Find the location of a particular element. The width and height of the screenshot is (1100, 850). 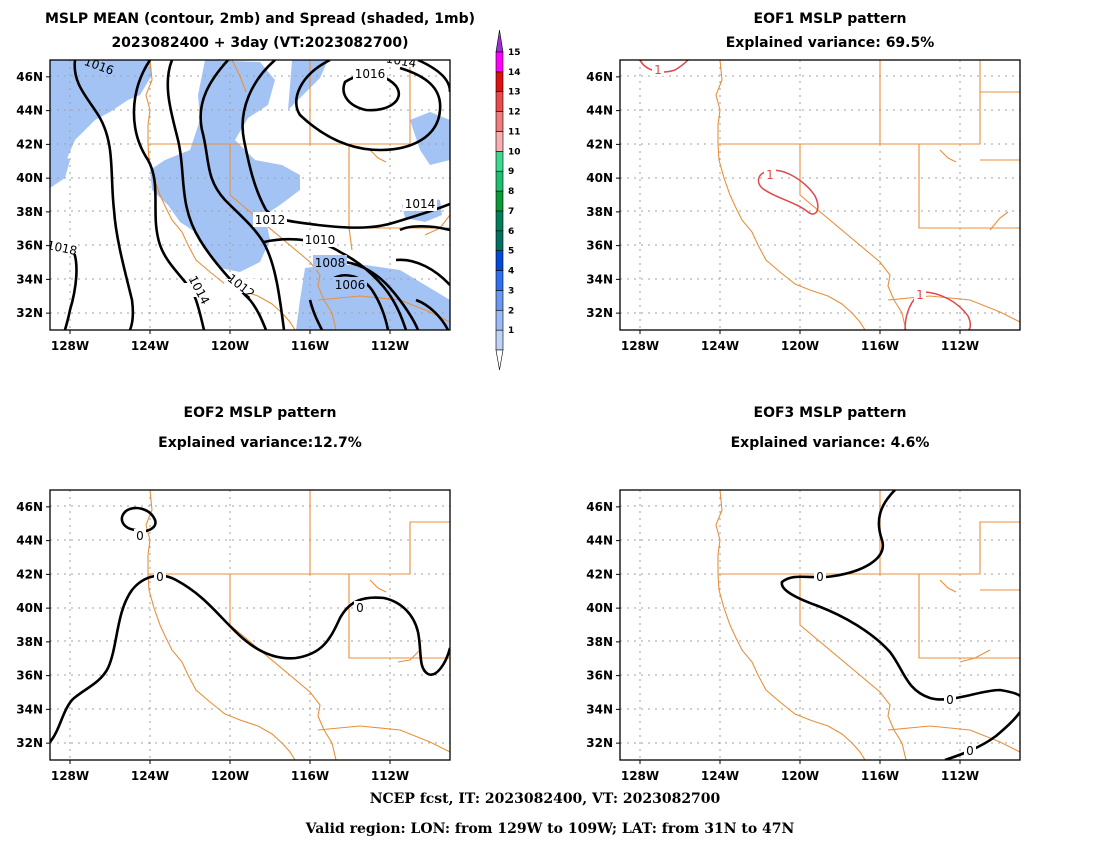

contour-label-1018: 1018 is located at coordinates (62, 248).